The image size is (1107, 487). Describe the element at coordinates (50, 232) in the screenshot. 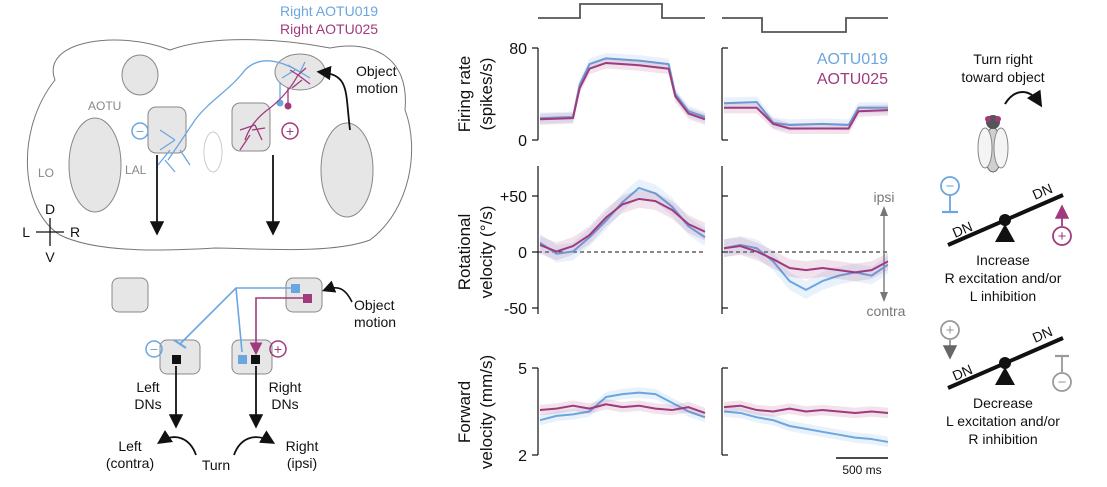

I see `axis-compass` at that location.